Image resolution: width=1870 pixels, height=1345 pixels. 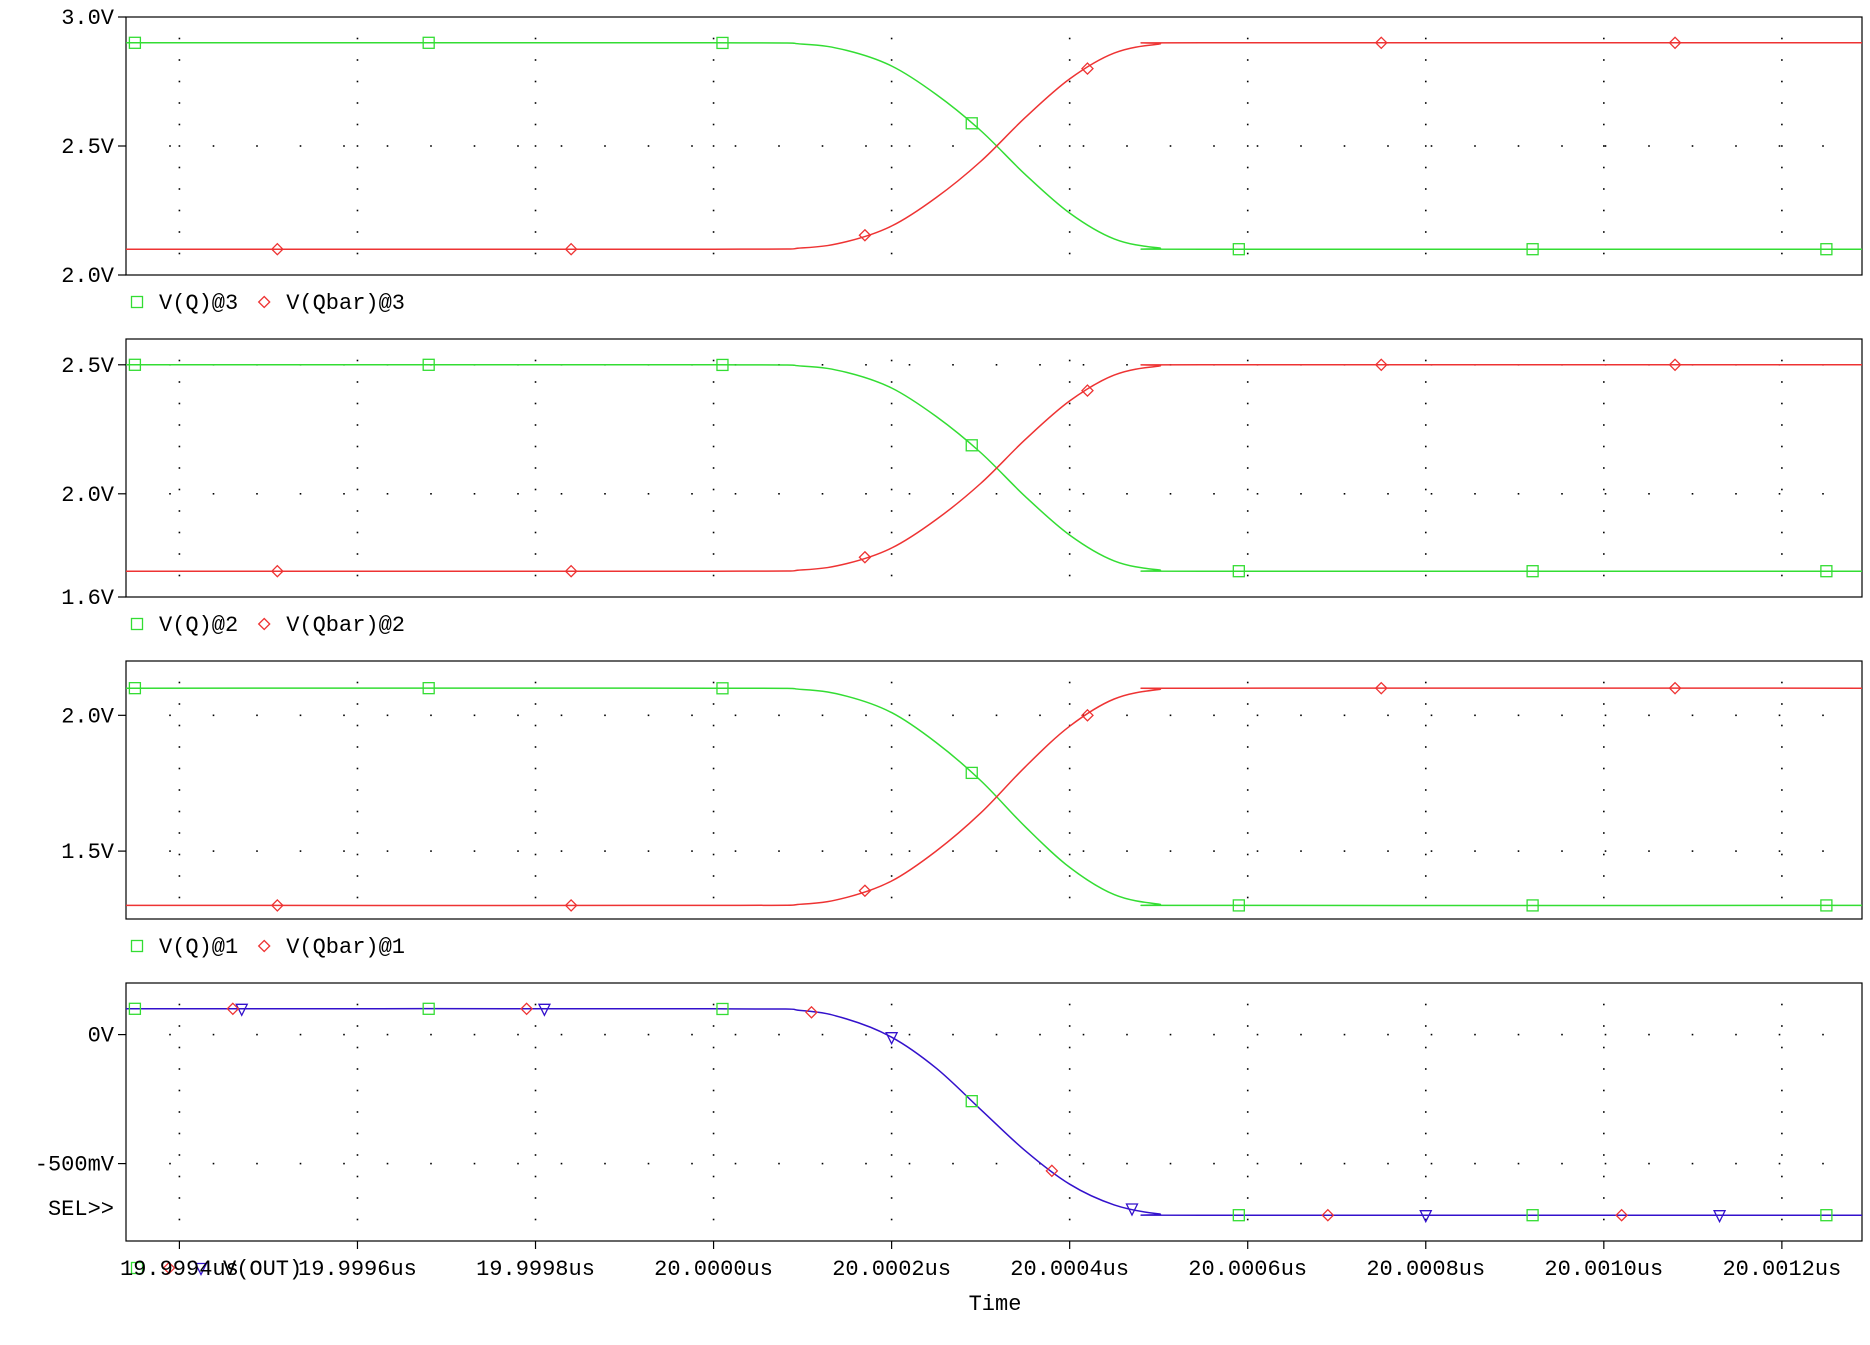 What do you see at coordinates (1603, 1269) in the screenshot?
I see `x-tick-label: 20.0010us` at bounding box center [1603, 1269].